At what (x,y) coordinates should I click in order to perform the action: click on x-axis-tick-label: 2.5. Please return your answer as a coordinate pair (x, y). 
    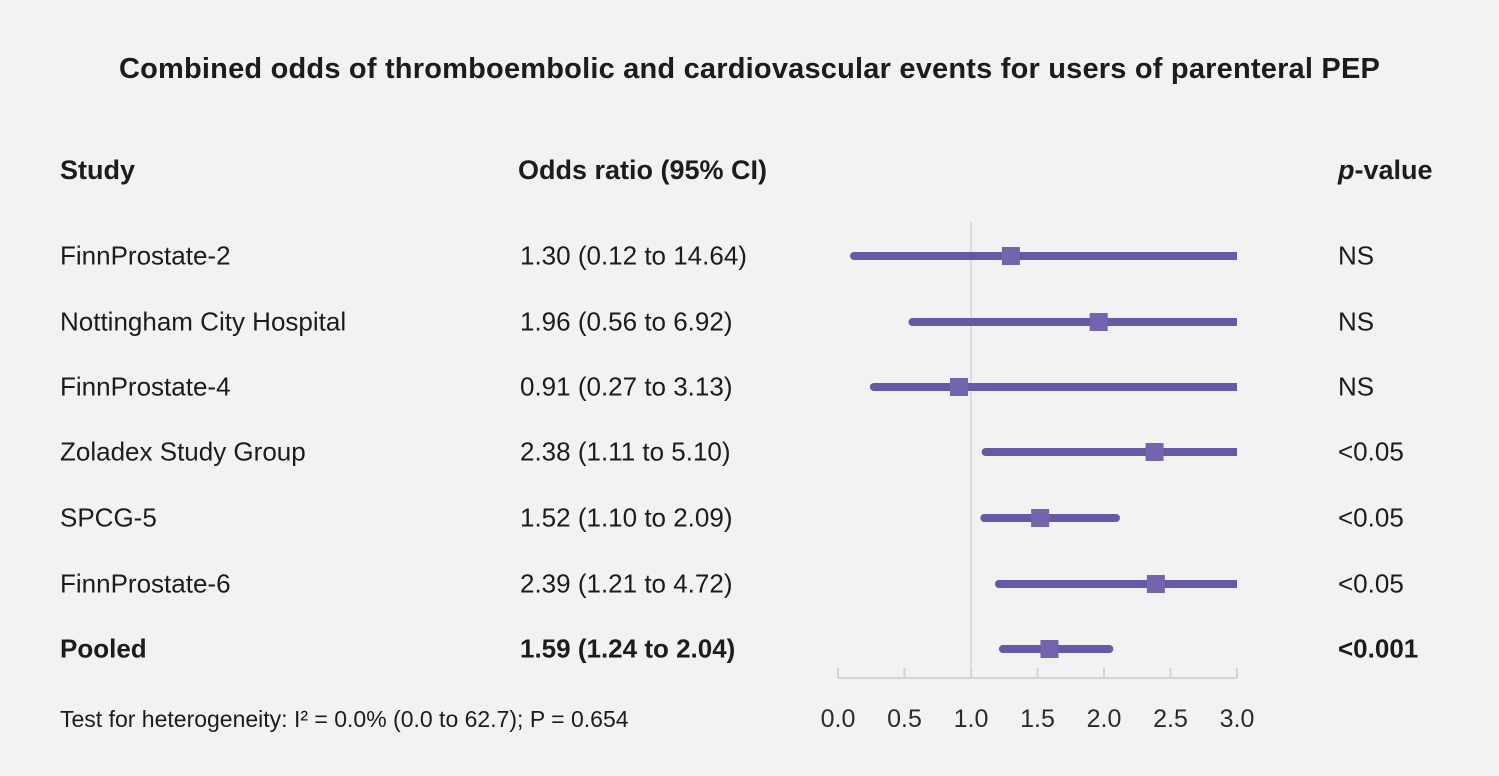
    Looking at the image, I should click on (1170, 719).